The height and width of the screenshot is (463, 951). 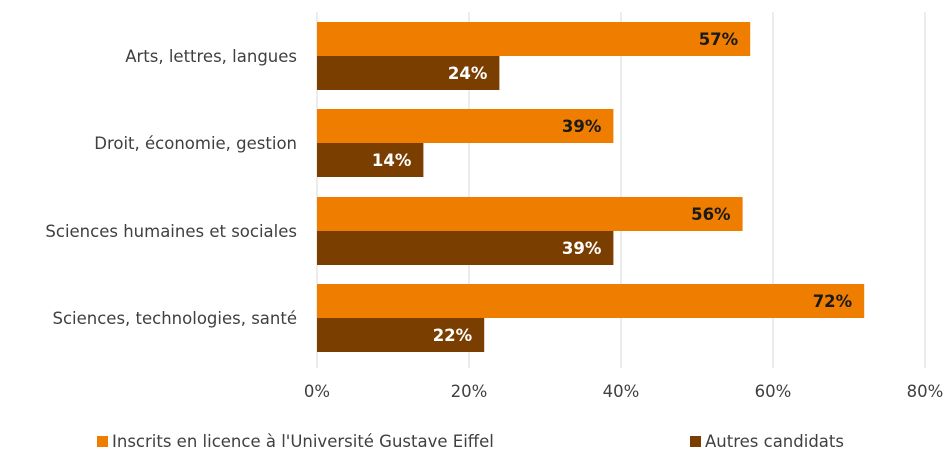 What do you see at coordinates (317, 391) in the screenshot?
I see `x-tick-label: 0%` at bounding box center [317, 391].